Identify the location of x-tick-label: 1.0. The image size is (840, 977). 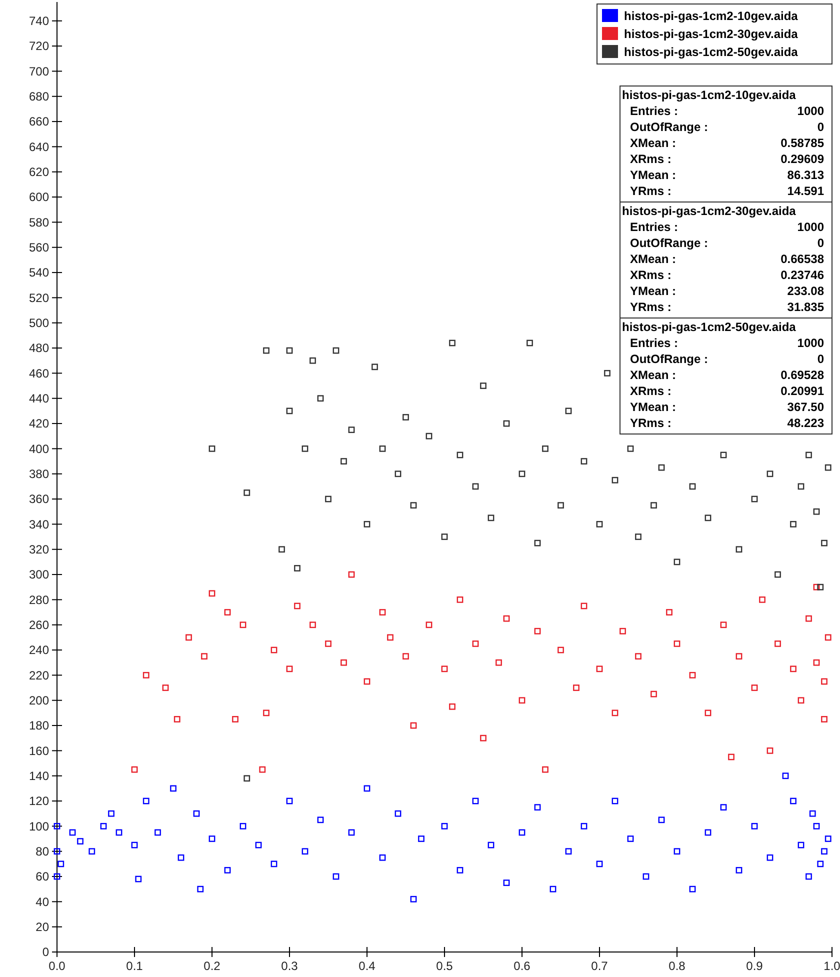
(832, 966).